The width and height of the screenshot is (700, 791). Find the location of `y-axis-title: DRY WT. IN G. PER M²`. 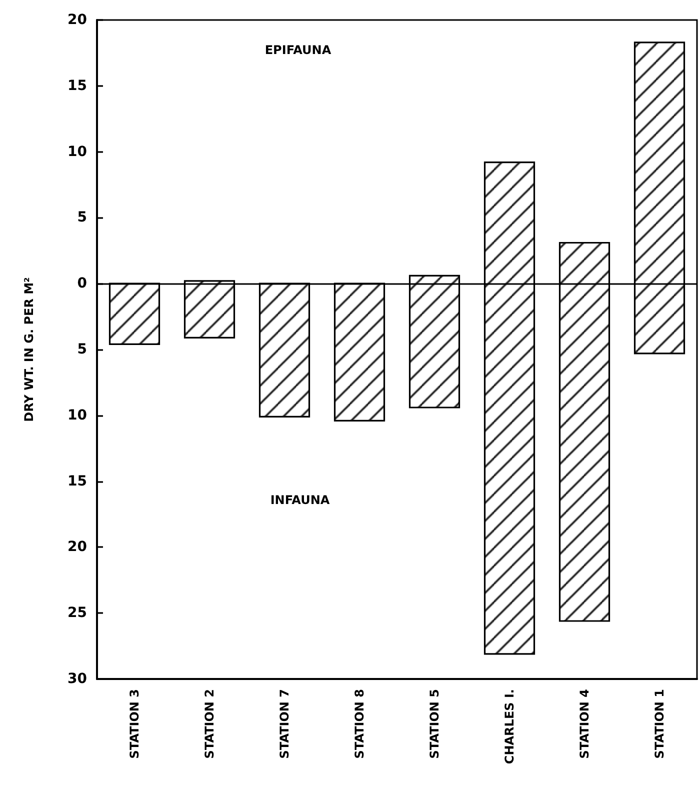

y-axis-title: DRY WT. IN G. PER M² is located at coordinates (29, 349).